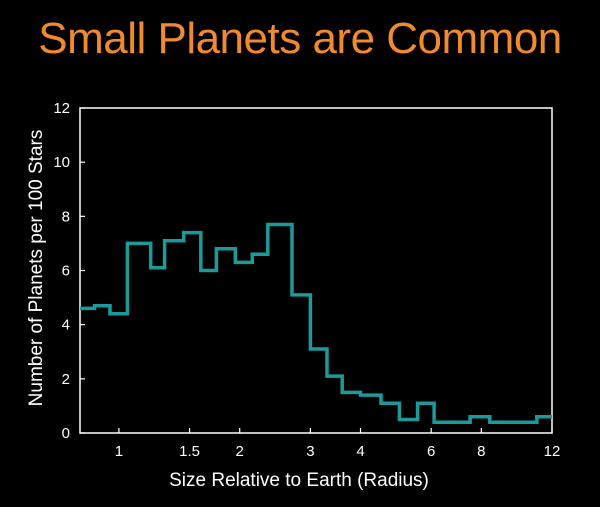 The height and width of the screenshot is (507, 600). What do you see at coordinates (119, 451) in the screenshot?
I see `x-tick-label: 1` at bounding box center [119, 451].